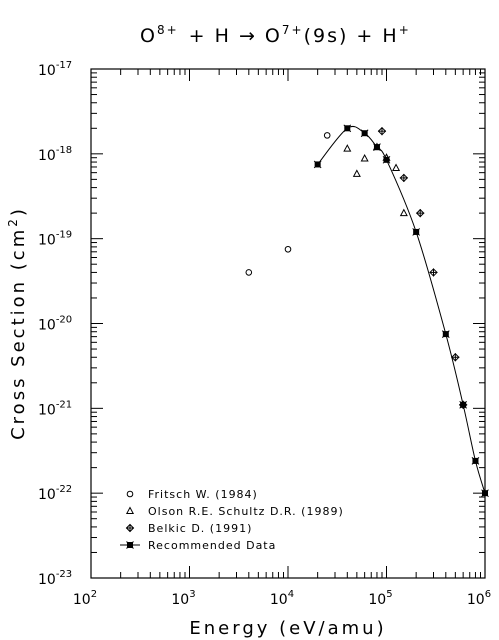 The height and width of the screenshot is (640, 499). Describe the element at coordinates (18, 211) in the screenshot. I see `y-axis-label-text: )` at that location.